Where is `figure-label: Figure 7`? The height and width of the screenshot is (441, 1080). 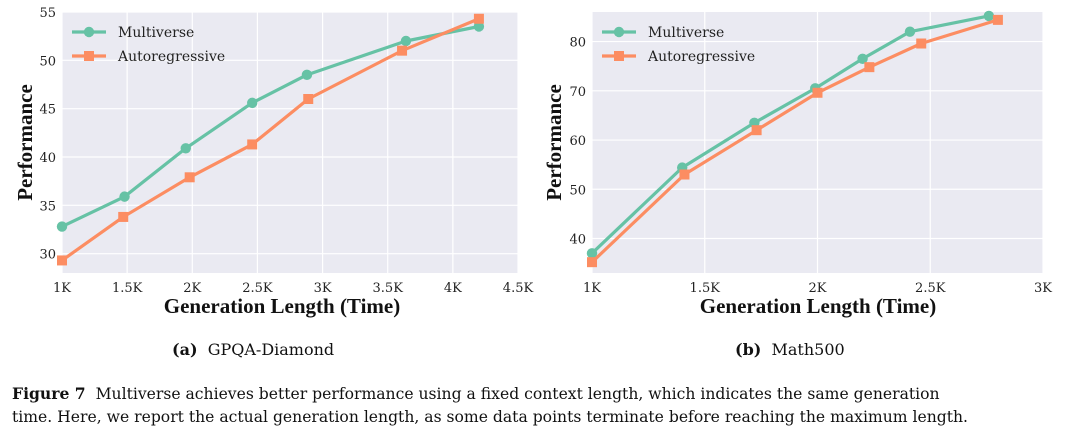 figure-label: Figure 7 is located at coordinates (49, 393).